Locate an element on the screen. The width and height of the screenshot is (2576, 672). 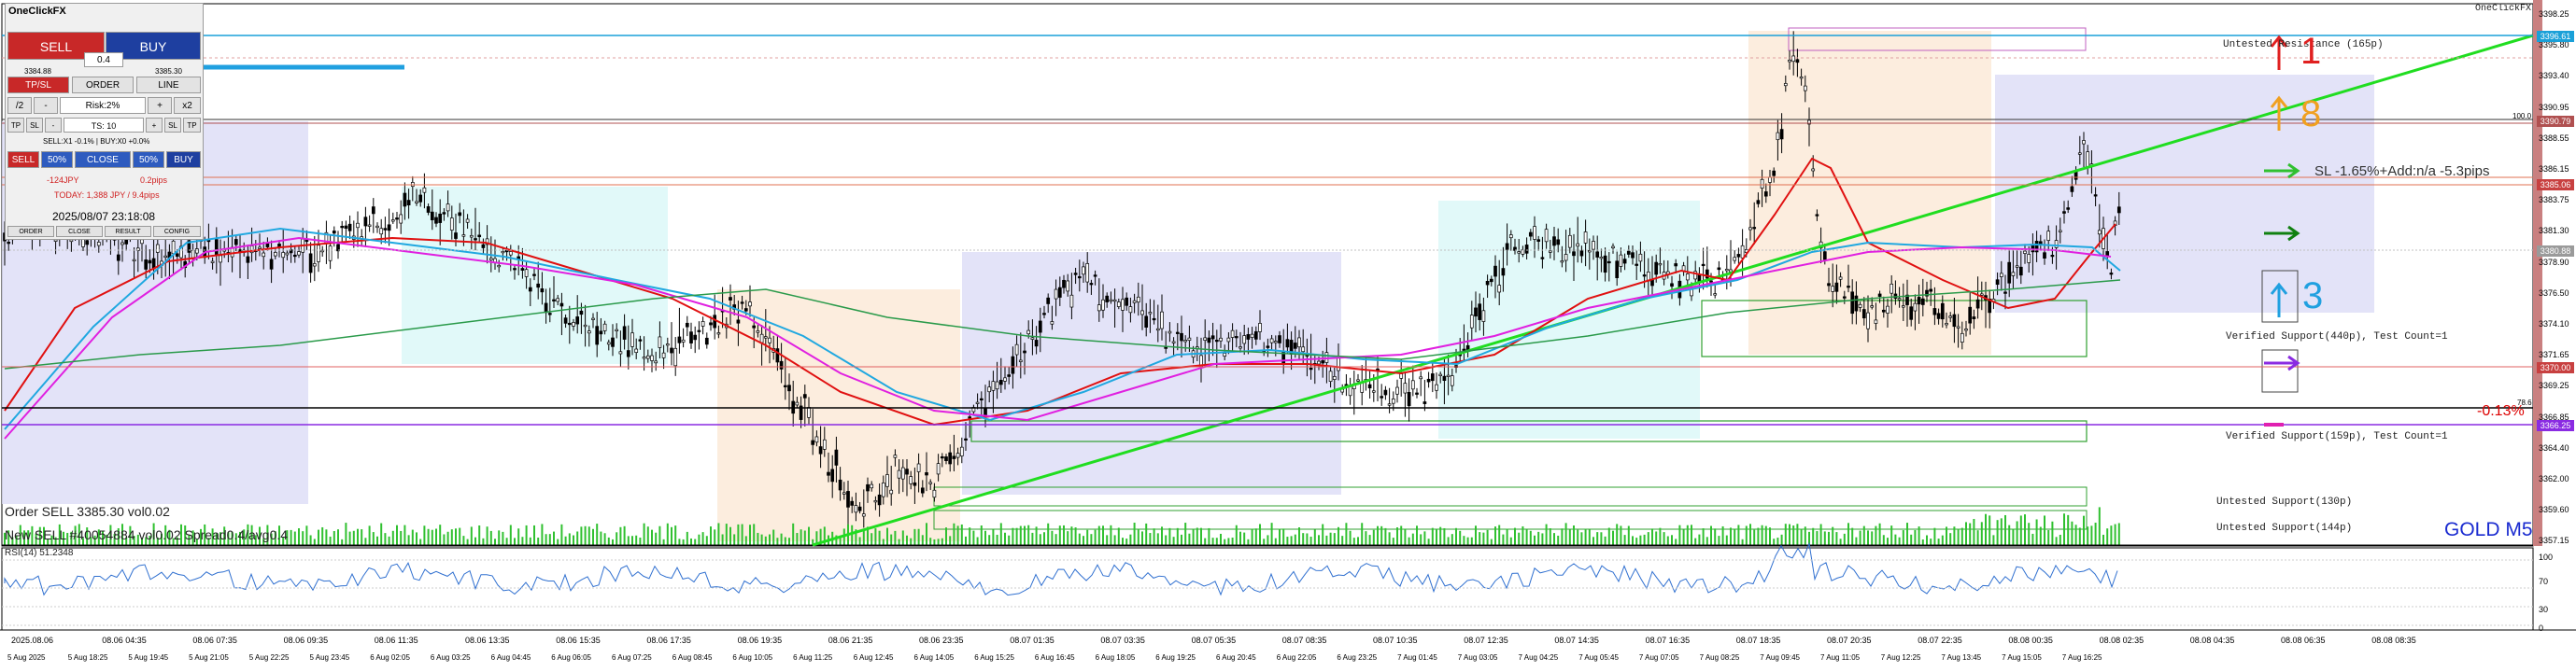
bottom-tab-result: RESULT is located at coordinates (128, 231).